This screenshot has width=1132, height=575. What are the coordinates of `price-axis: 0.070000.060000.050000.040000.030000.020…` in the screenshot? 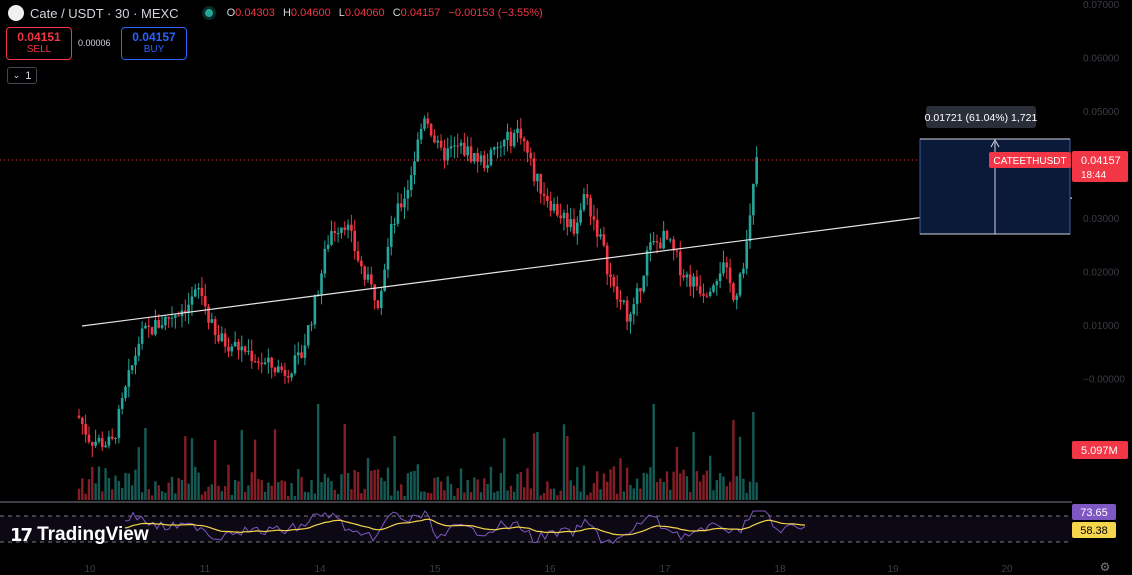 It's located at (1104, 193).